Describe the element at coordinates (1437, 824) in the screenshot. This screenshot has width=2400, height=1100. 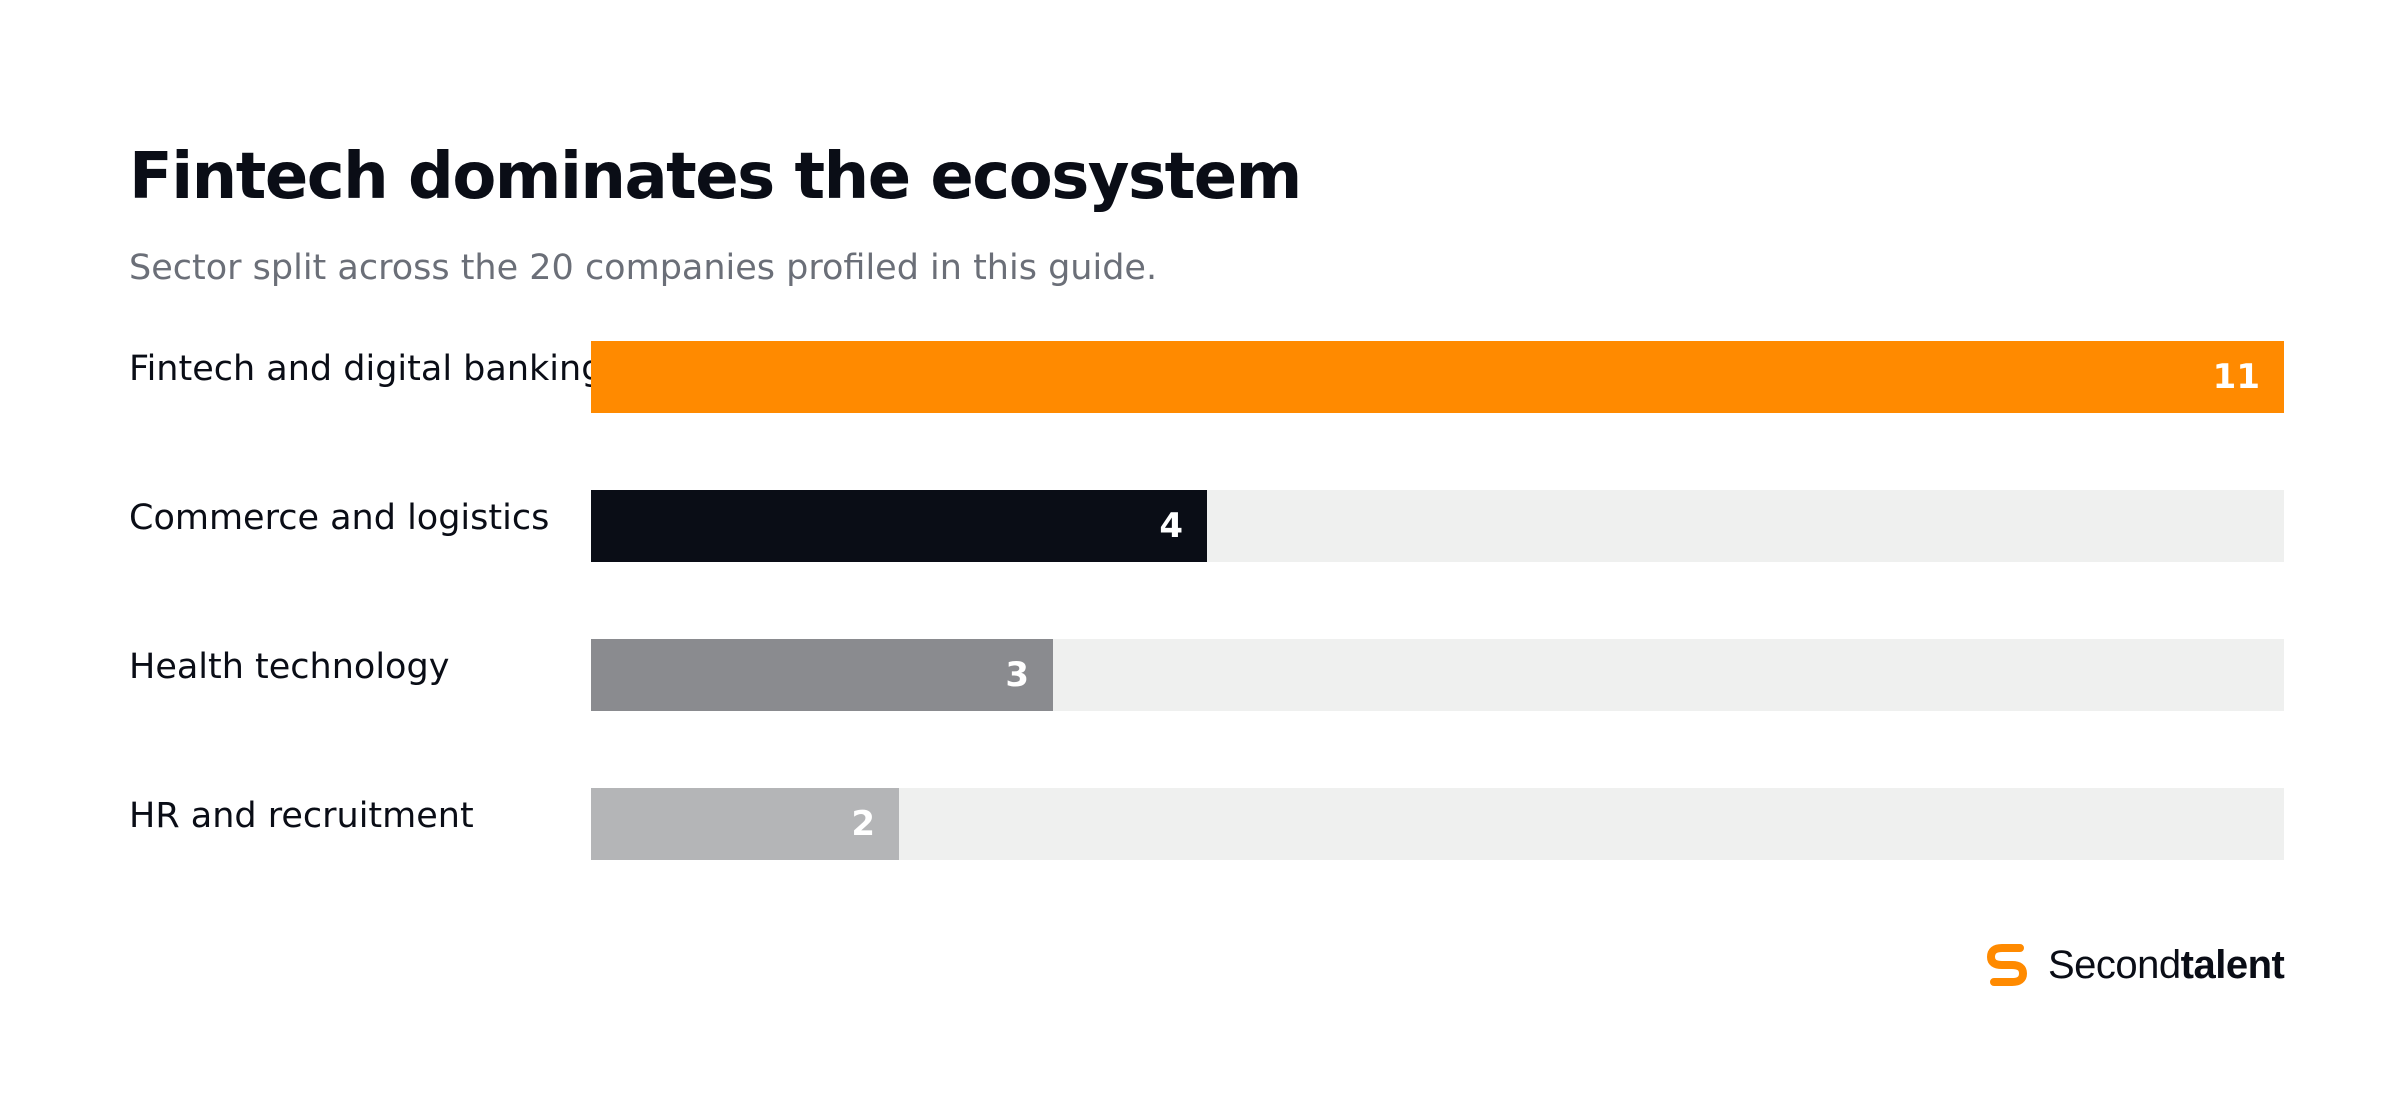
I see `bar-track-hr-and-recruitment: 2` at that location.